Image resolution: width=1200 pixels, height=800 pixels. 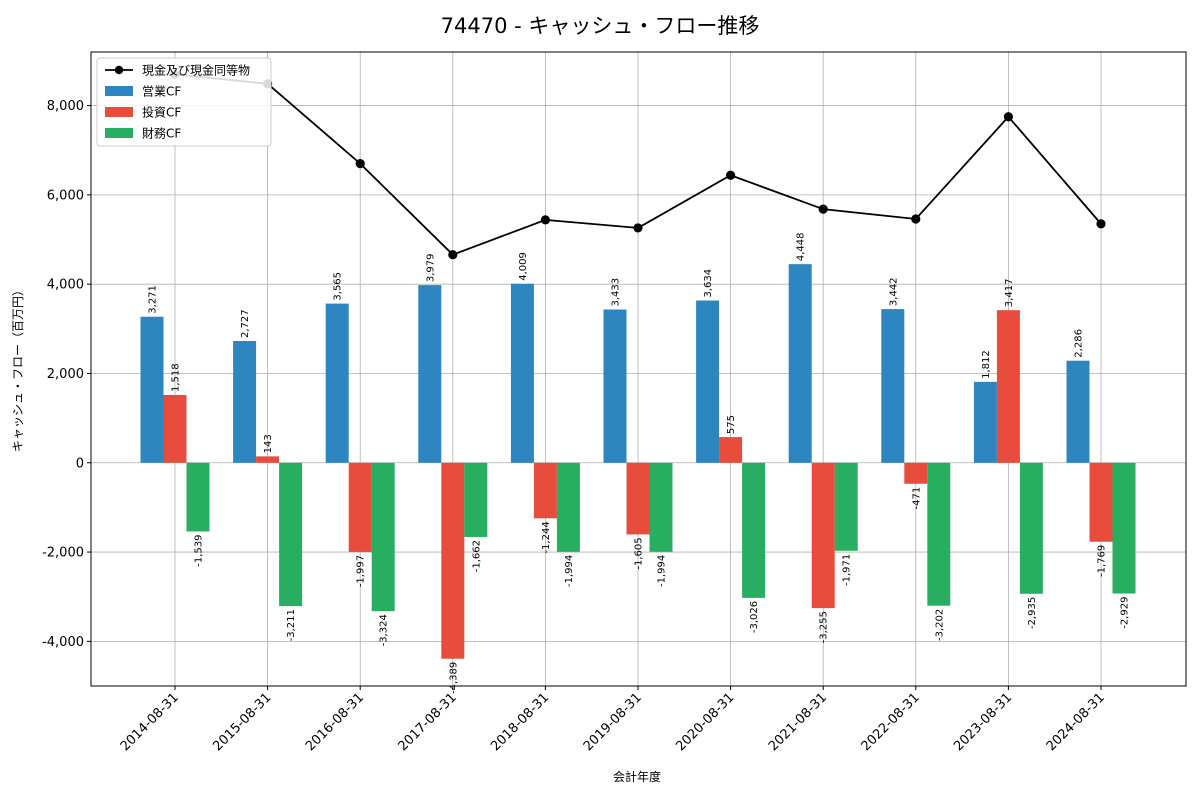 What do you see at coordinates (639, 553) in the screenshot?
I see `bar-value-label: -1,605` at bounding box center [639, 553].